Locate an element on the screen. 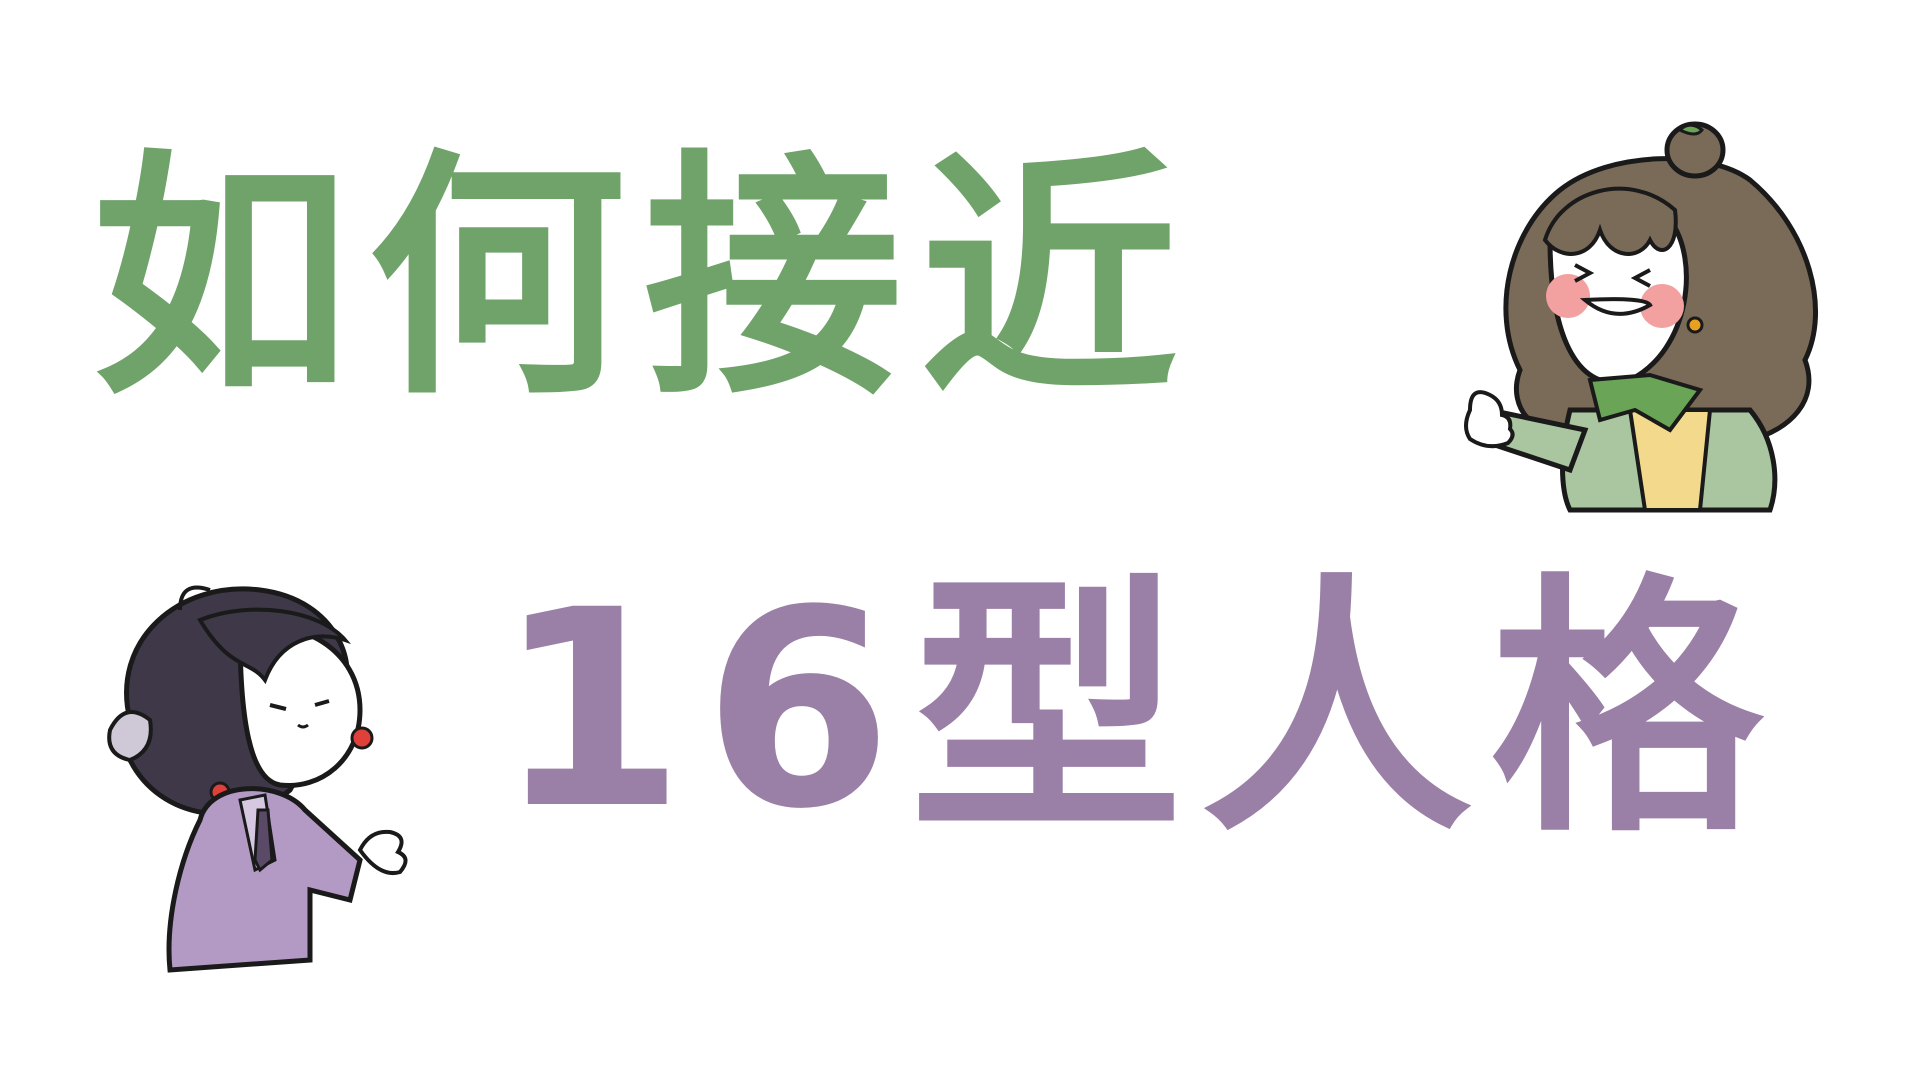  purple-chibi-character-drawing is located at coordinates (257, 779).